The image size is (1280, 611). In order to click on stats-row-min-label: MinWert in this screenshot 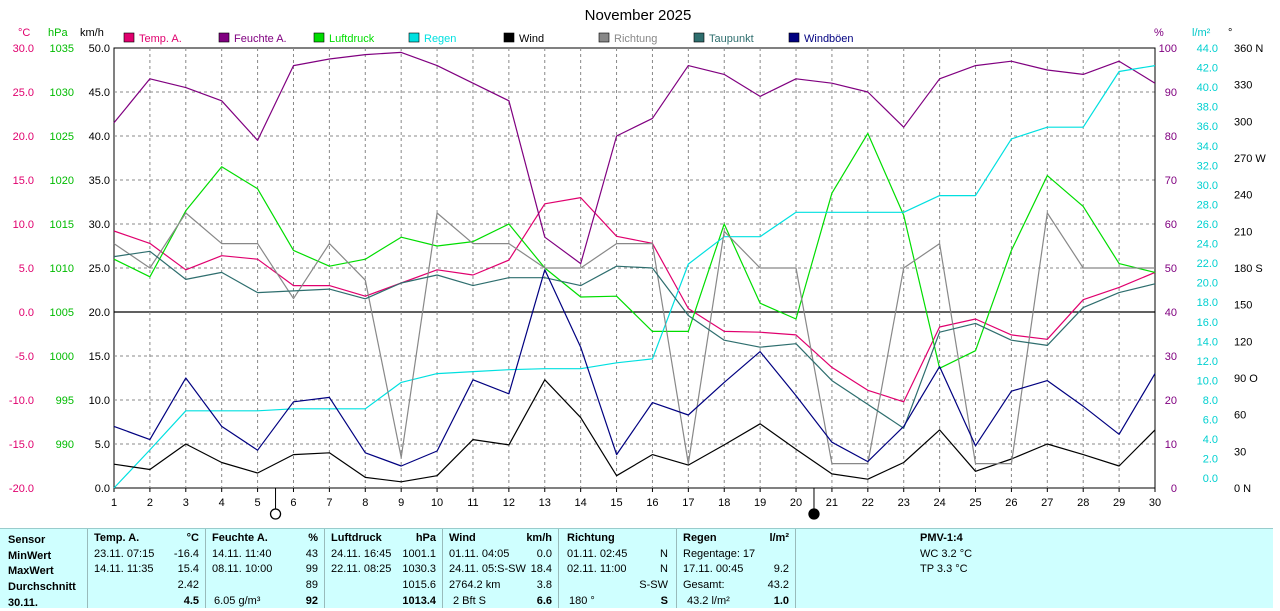, I will do `click(30, 556)`.